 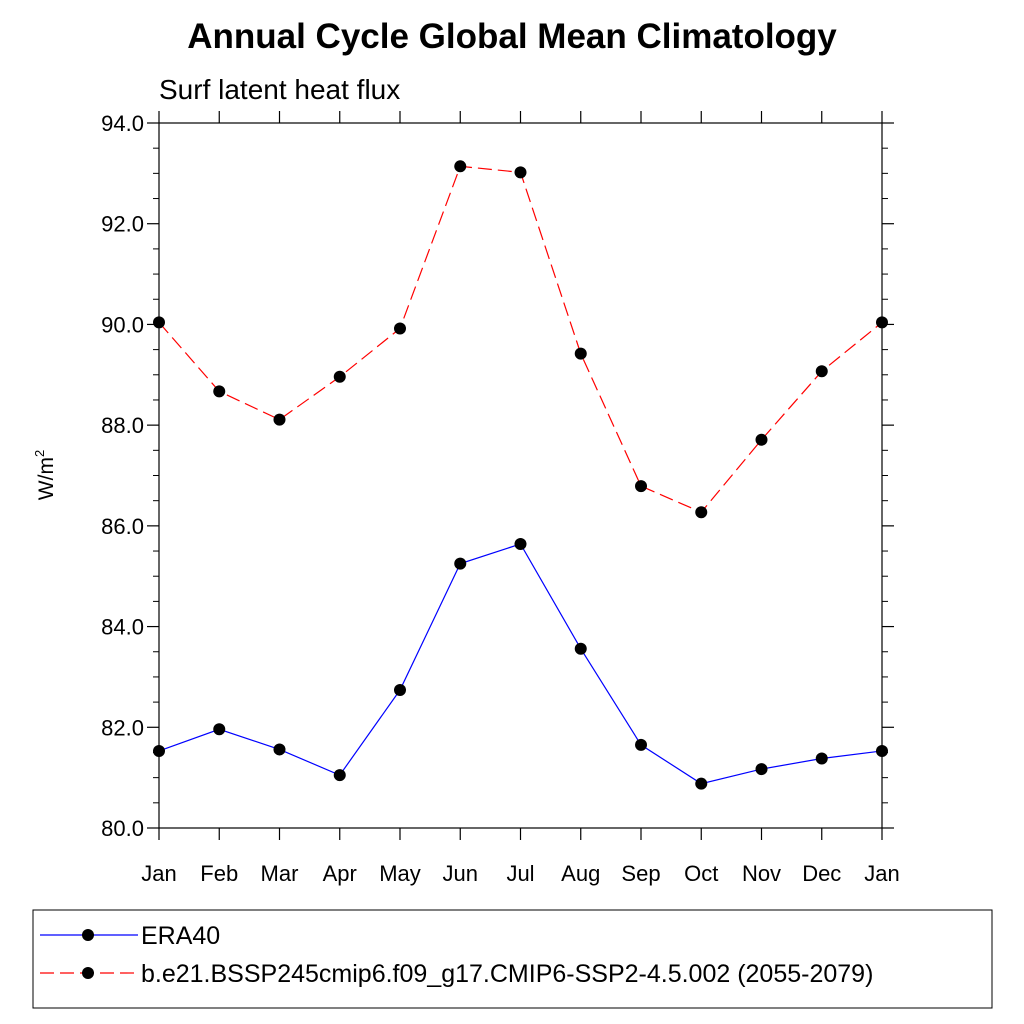 What do you see at coordinates (122, 324) in the screenshot?
I see `y-tick-label: 90.0` at bounding box center [122, 324].